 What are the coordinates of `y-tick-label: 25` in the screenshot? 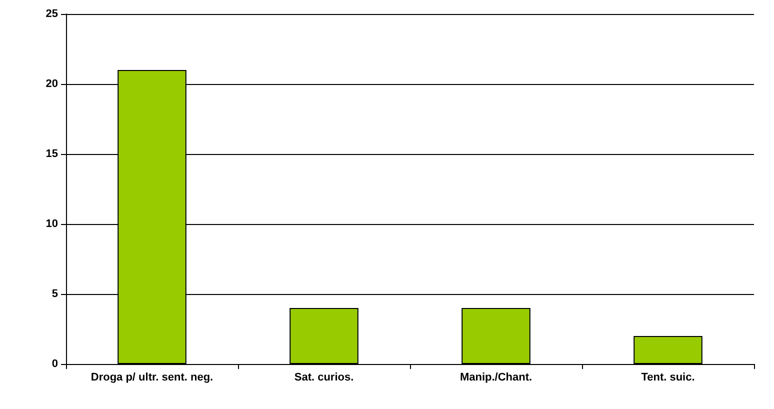 It's located at (52, 14).